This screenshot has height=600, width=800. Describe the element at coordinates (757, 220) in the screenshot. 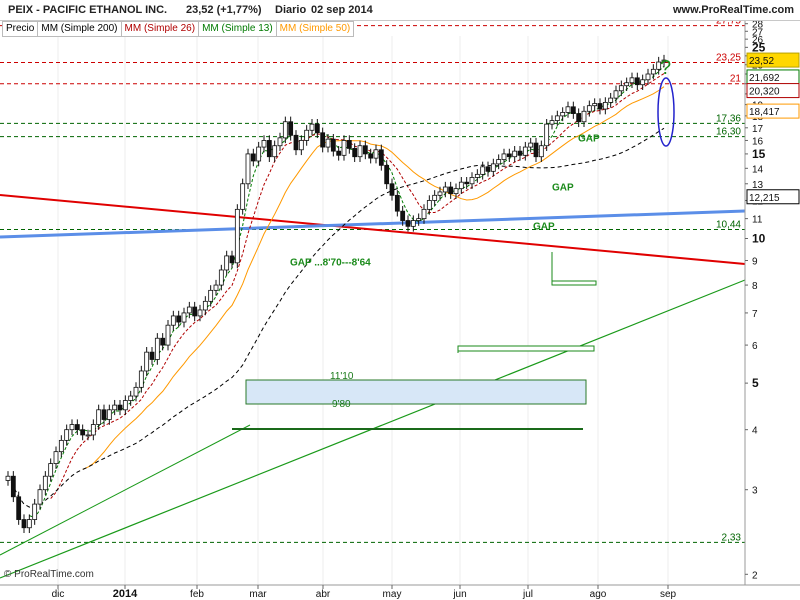

I see `y-tick-label: 11` at that location.